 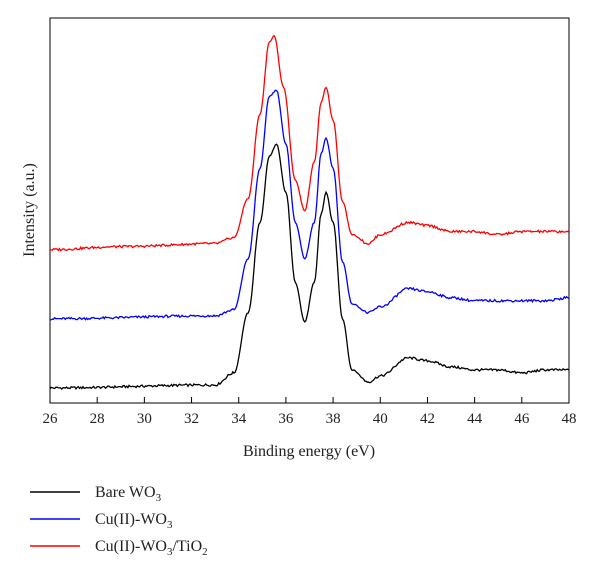 What do you see at coordinates (427, 419) in the screenshot?
I see `x-tick-label: 42` at bounding box center [427, 419].